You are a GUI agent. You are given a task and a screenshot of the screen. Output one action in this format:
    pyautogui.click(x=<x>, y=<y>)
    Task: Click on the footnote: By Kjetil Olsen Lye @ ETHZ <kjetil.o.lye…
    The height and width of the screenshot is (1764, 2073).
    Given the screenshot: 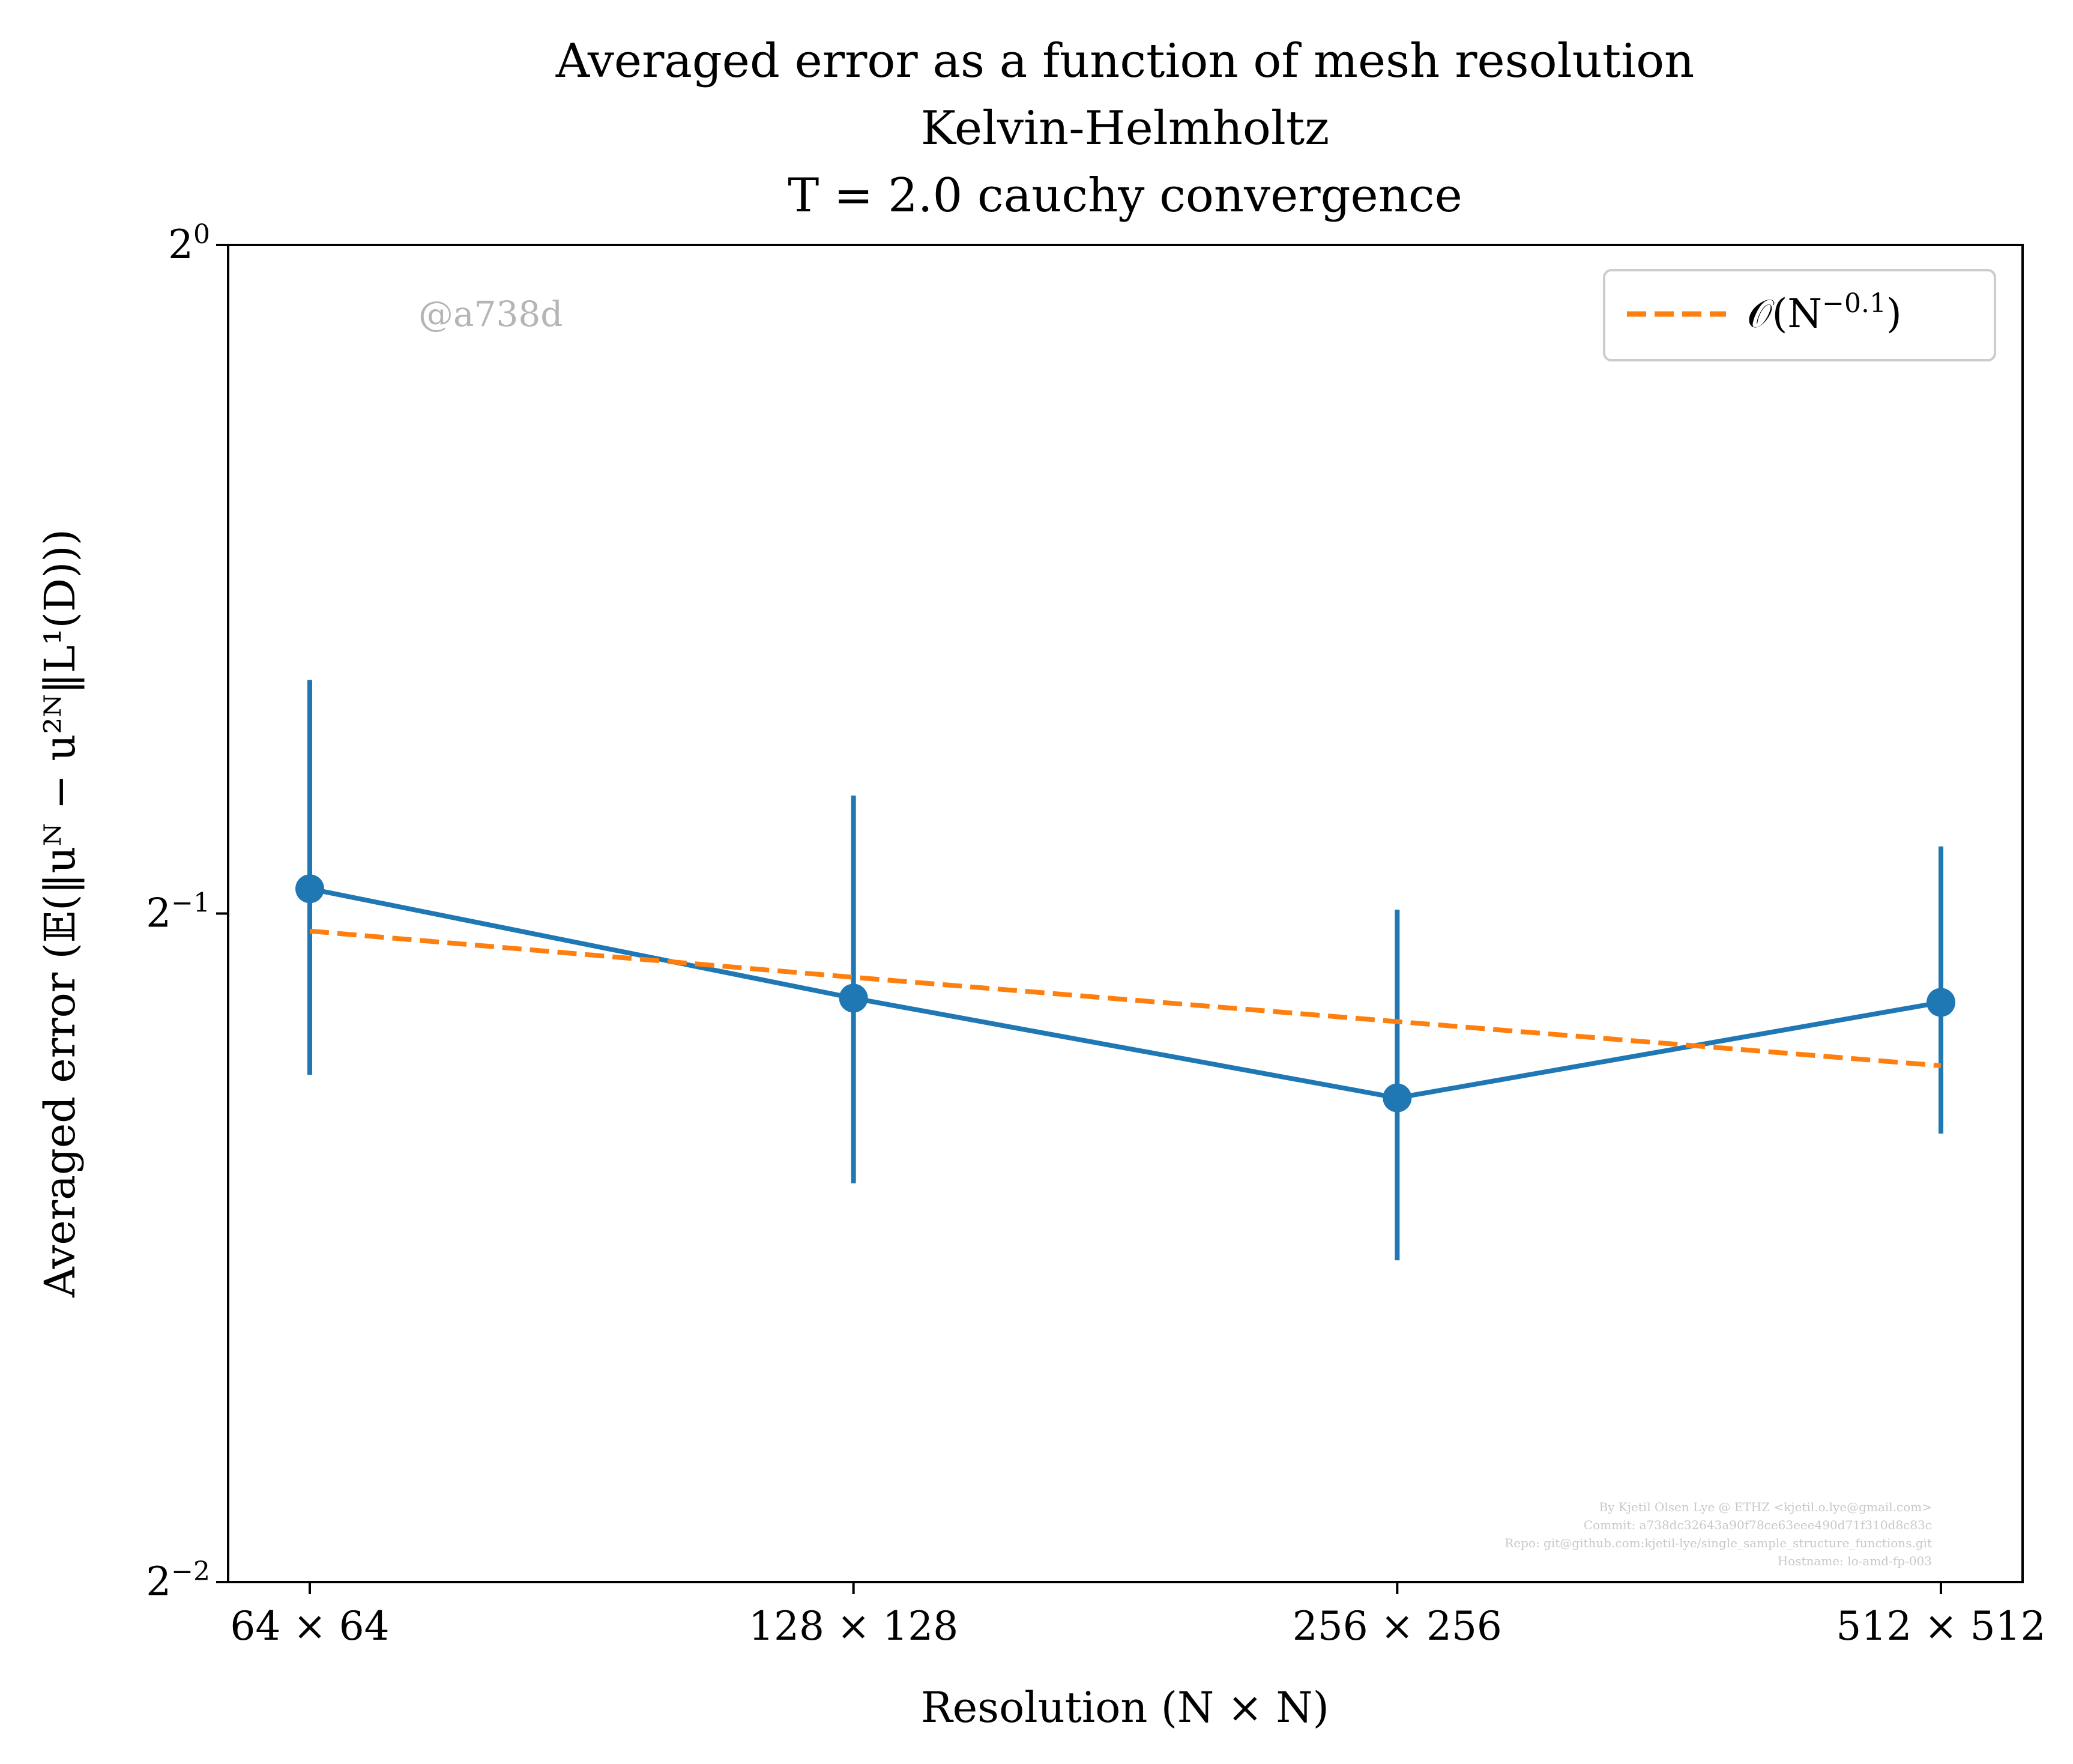 What is the action you would take?
    pyautogui.click(x=1718, y=1534)
    